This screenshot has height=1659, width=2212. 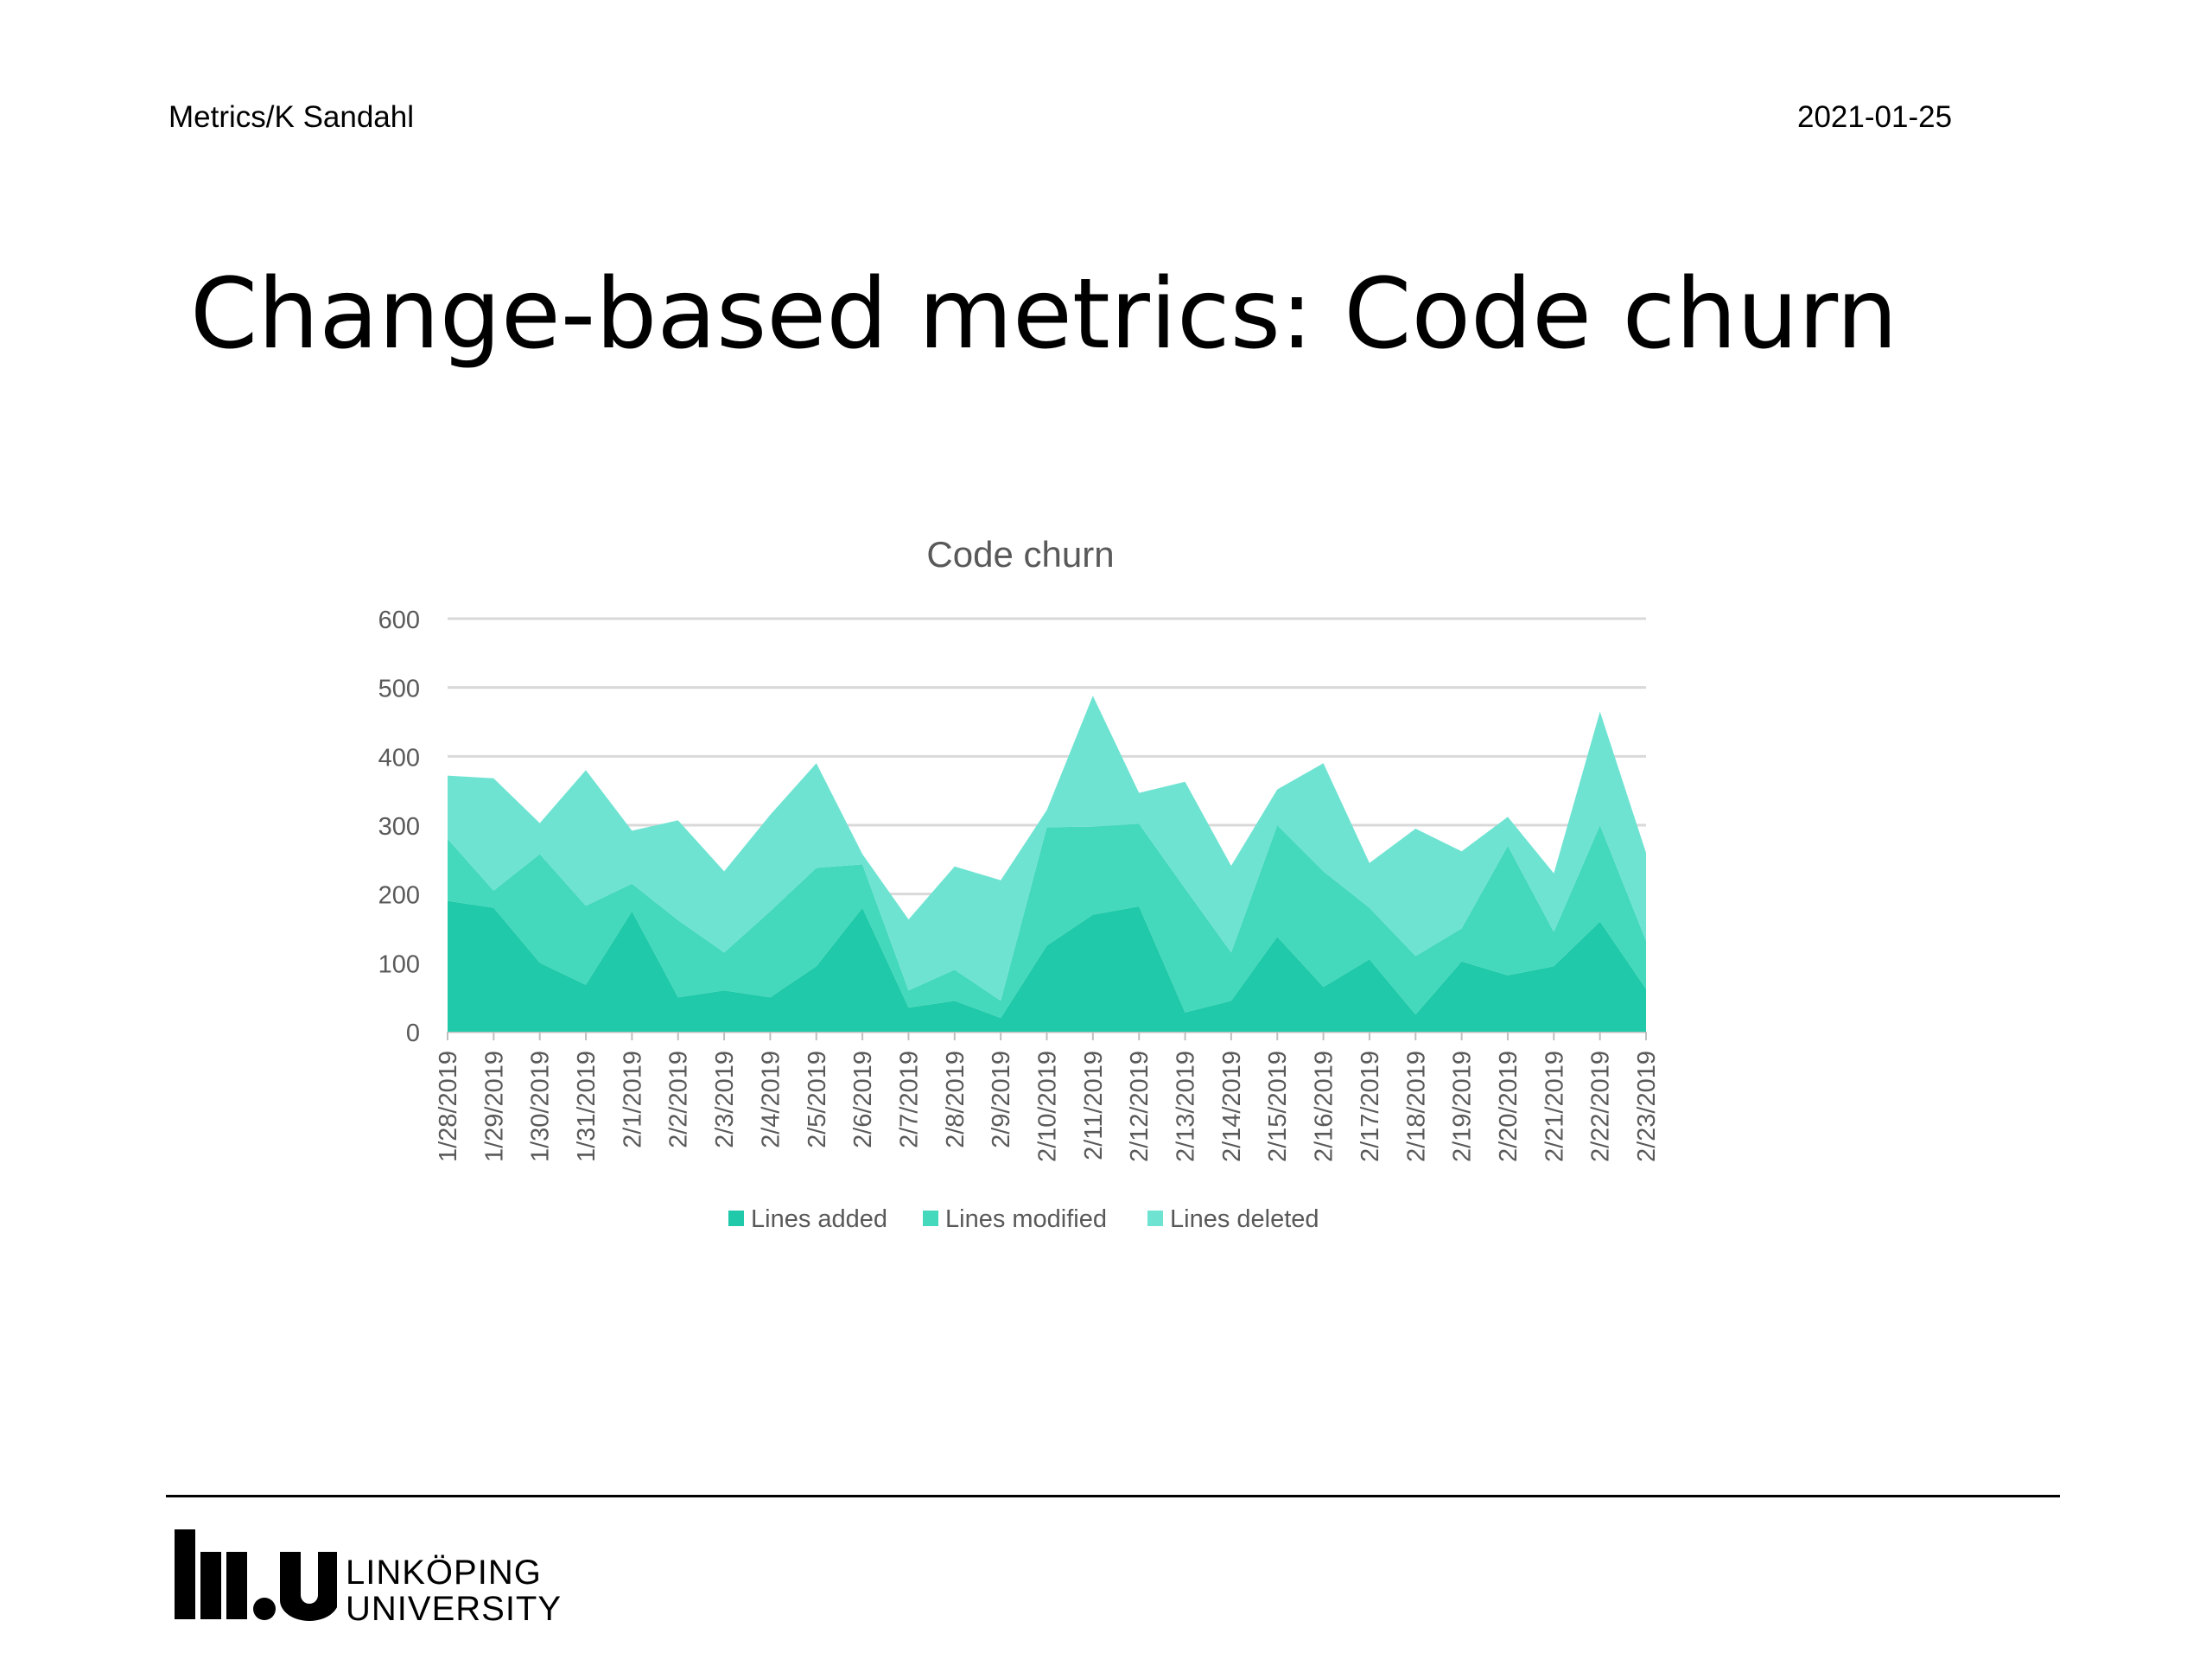 What do you see at coordinates (444, 1573) in the screenshot?
I see `logo-text-linkoping: LINKÖPING` at bounding box center [444, 1573].